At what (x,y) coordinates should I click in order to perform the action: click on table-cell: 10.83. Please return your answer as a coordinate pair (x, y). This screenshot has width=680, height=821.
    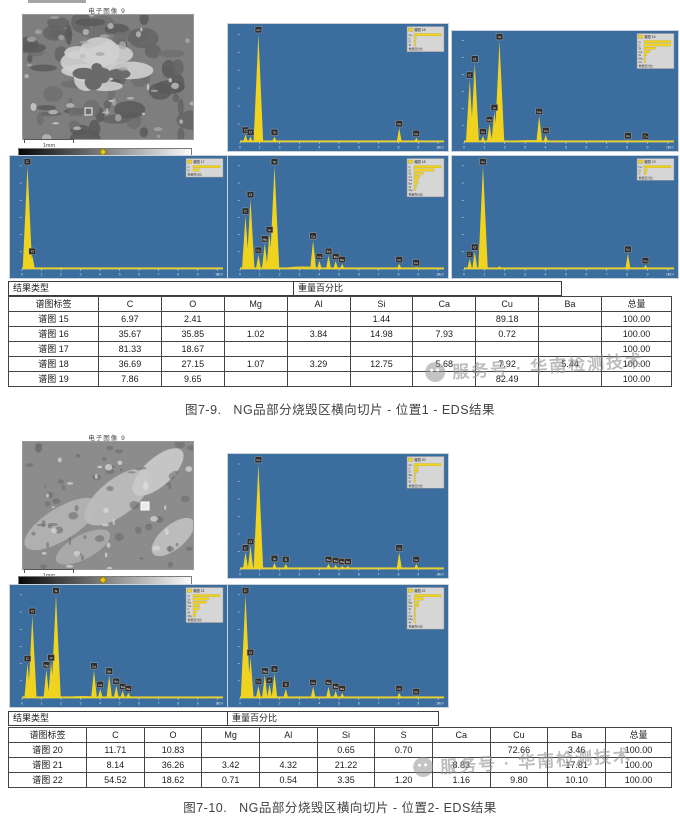
    Looking at the image, I should click on (173, 750).